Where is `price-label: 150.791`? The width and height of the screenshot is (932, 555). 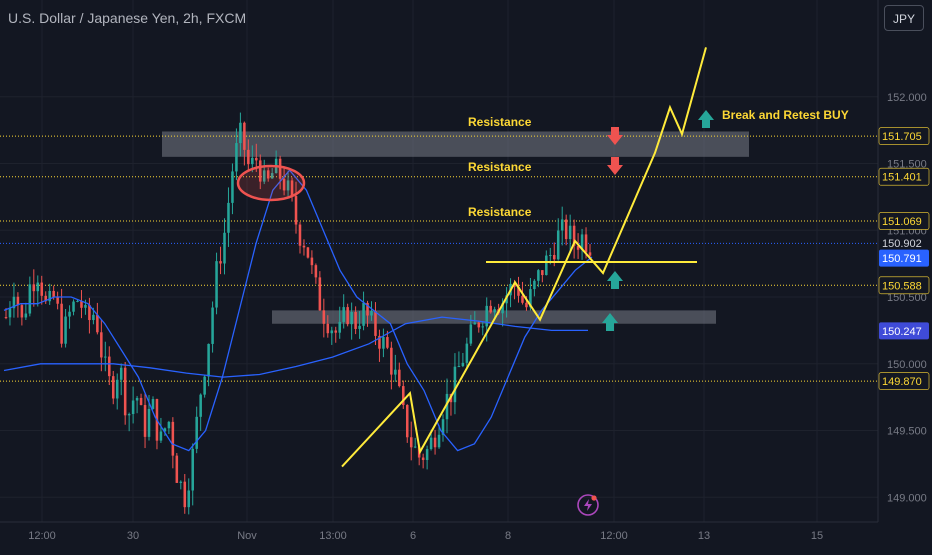
price-label: 150.791 is located at coordinates (902, 259).